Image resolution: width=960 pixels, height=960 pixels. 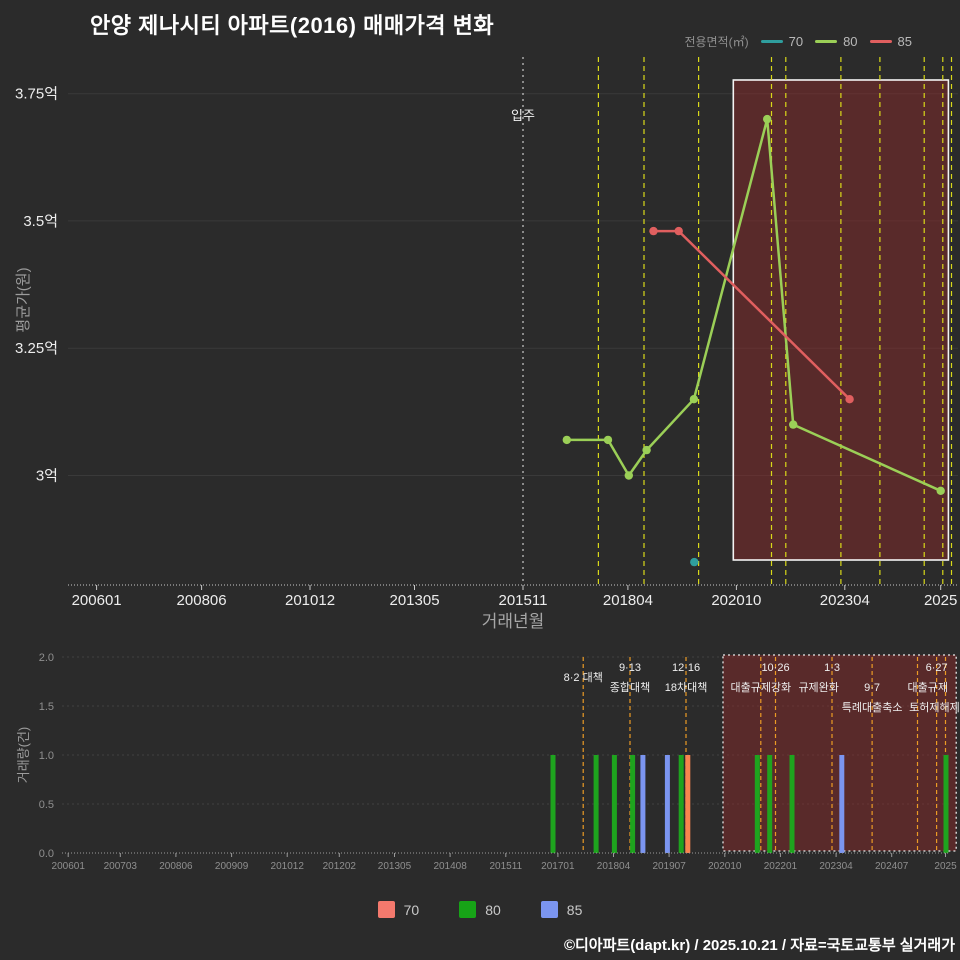 I want to click on volume-x-tick-label: 201305, so click(x=395, y=866).